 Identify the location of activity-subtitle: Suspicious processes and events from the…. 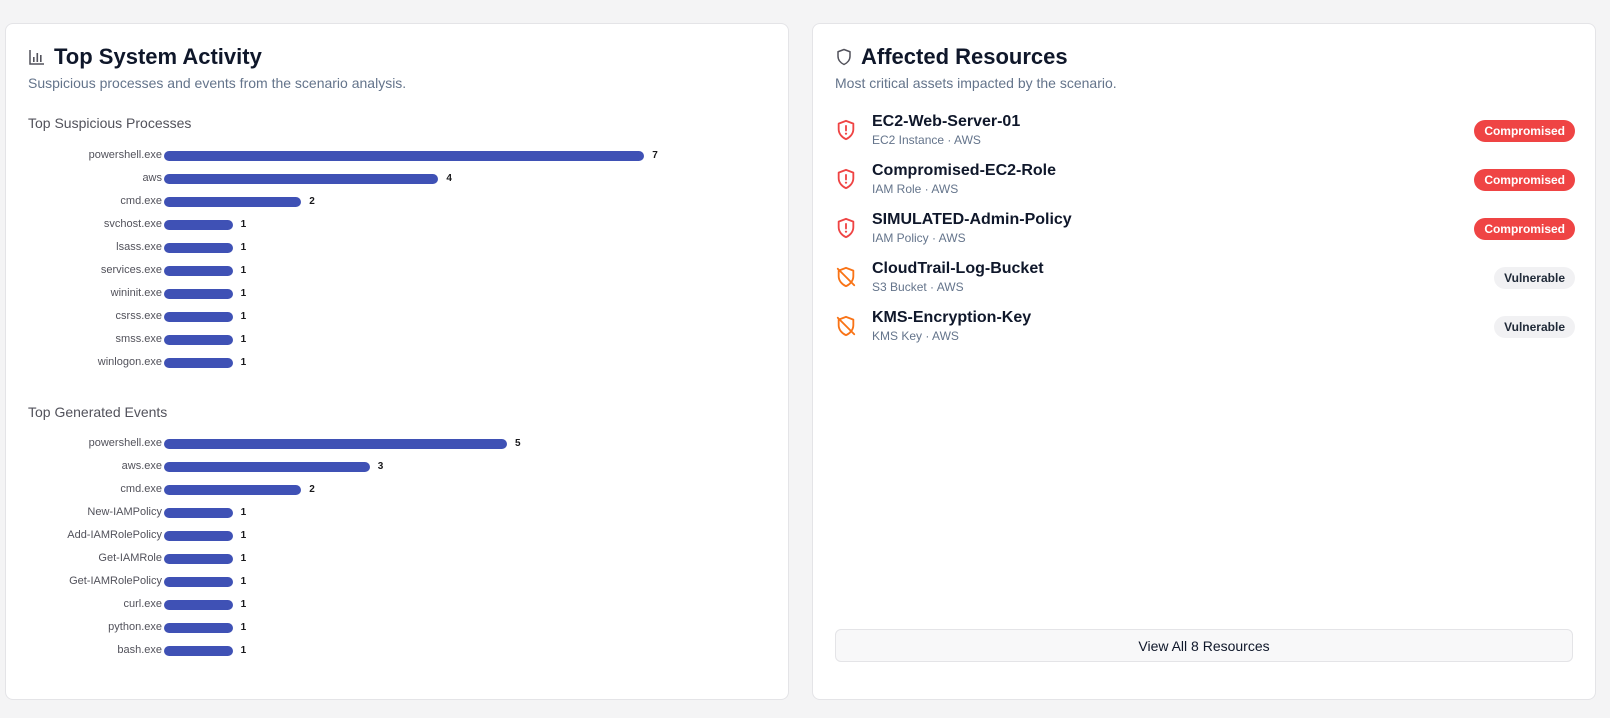
(217, 83).